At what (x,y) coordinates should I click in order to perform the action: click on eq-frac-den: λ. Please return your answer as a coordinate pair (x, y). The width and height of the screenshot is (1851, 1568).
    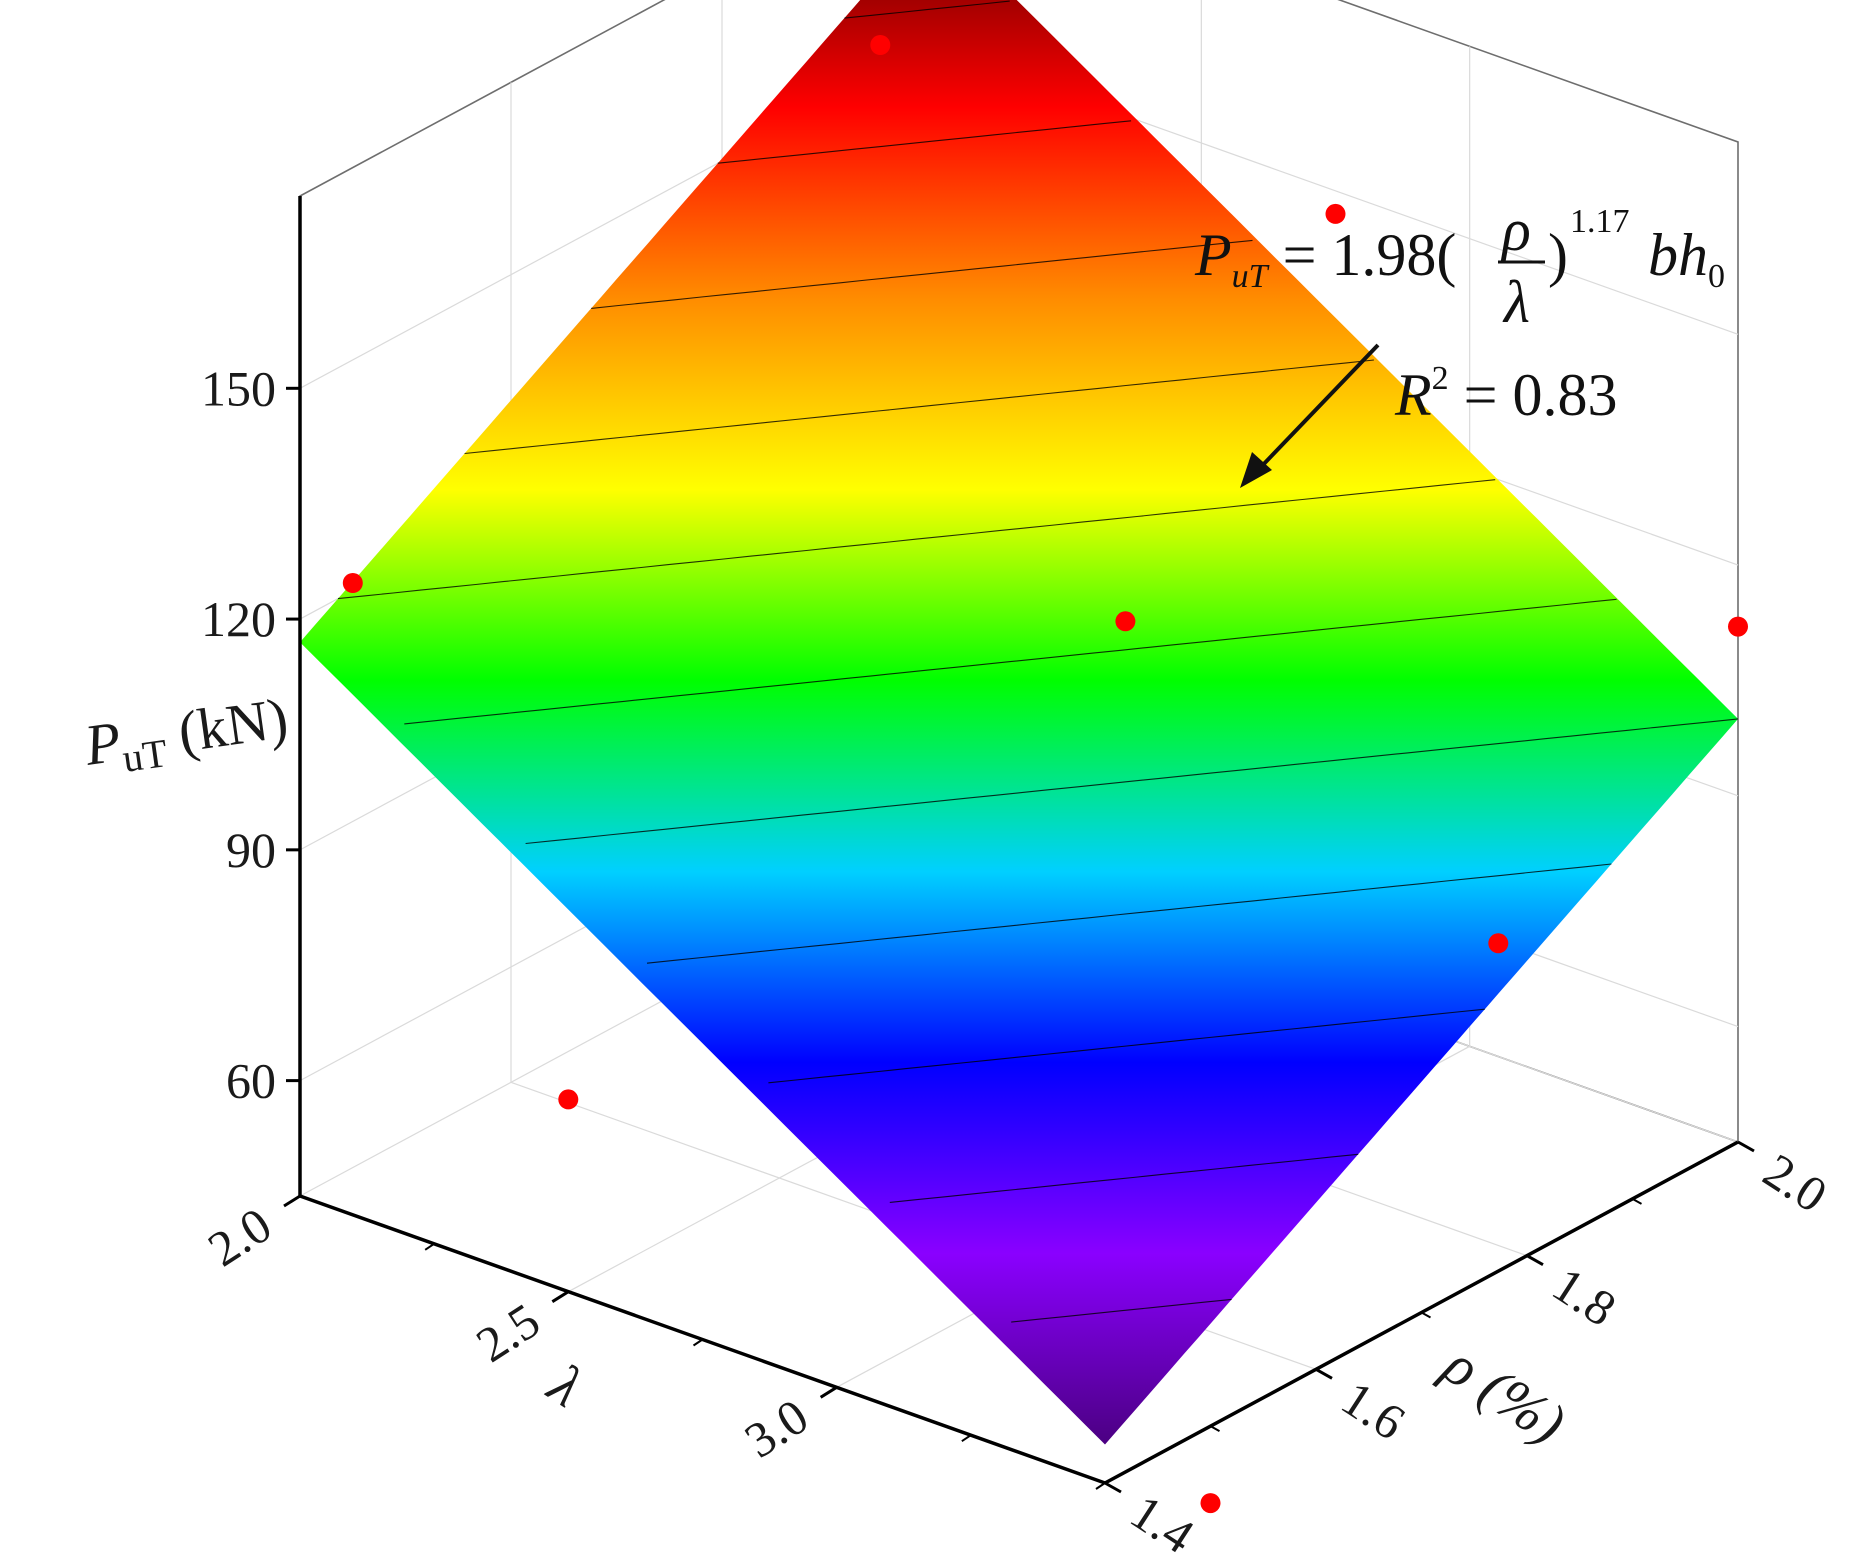
    Looking at the image, I should click on (1516, 302).